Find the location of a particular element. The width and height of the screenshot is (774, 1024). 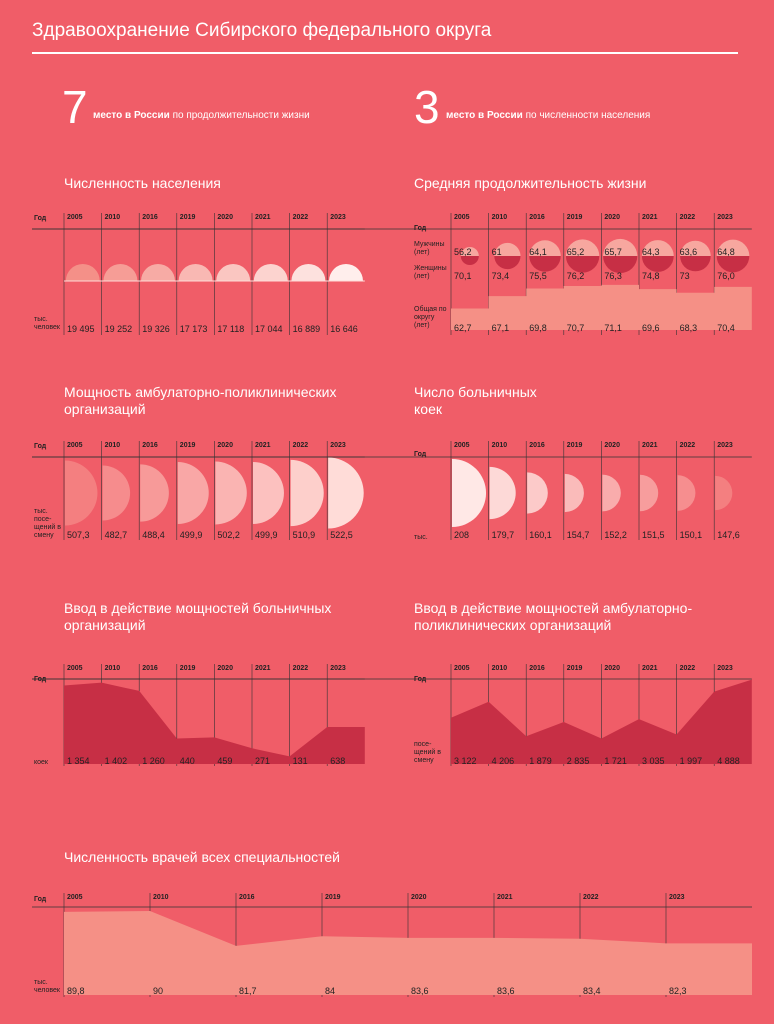

hospital-year-2: 2016 is located at coordinates (150, 668).